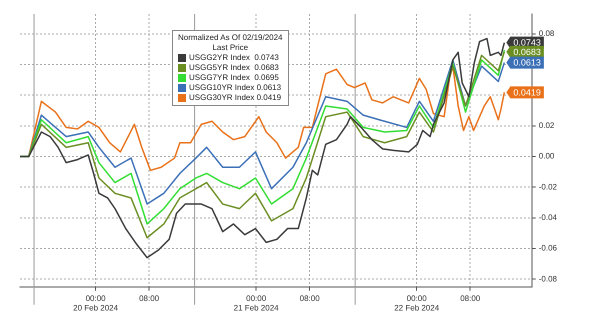 This screenshot has height=330, width=600. What do you see at coordinates (548, 279) in the screenshot?
I see `y-tick-label: -0.08` at bounding box center [548, 279].